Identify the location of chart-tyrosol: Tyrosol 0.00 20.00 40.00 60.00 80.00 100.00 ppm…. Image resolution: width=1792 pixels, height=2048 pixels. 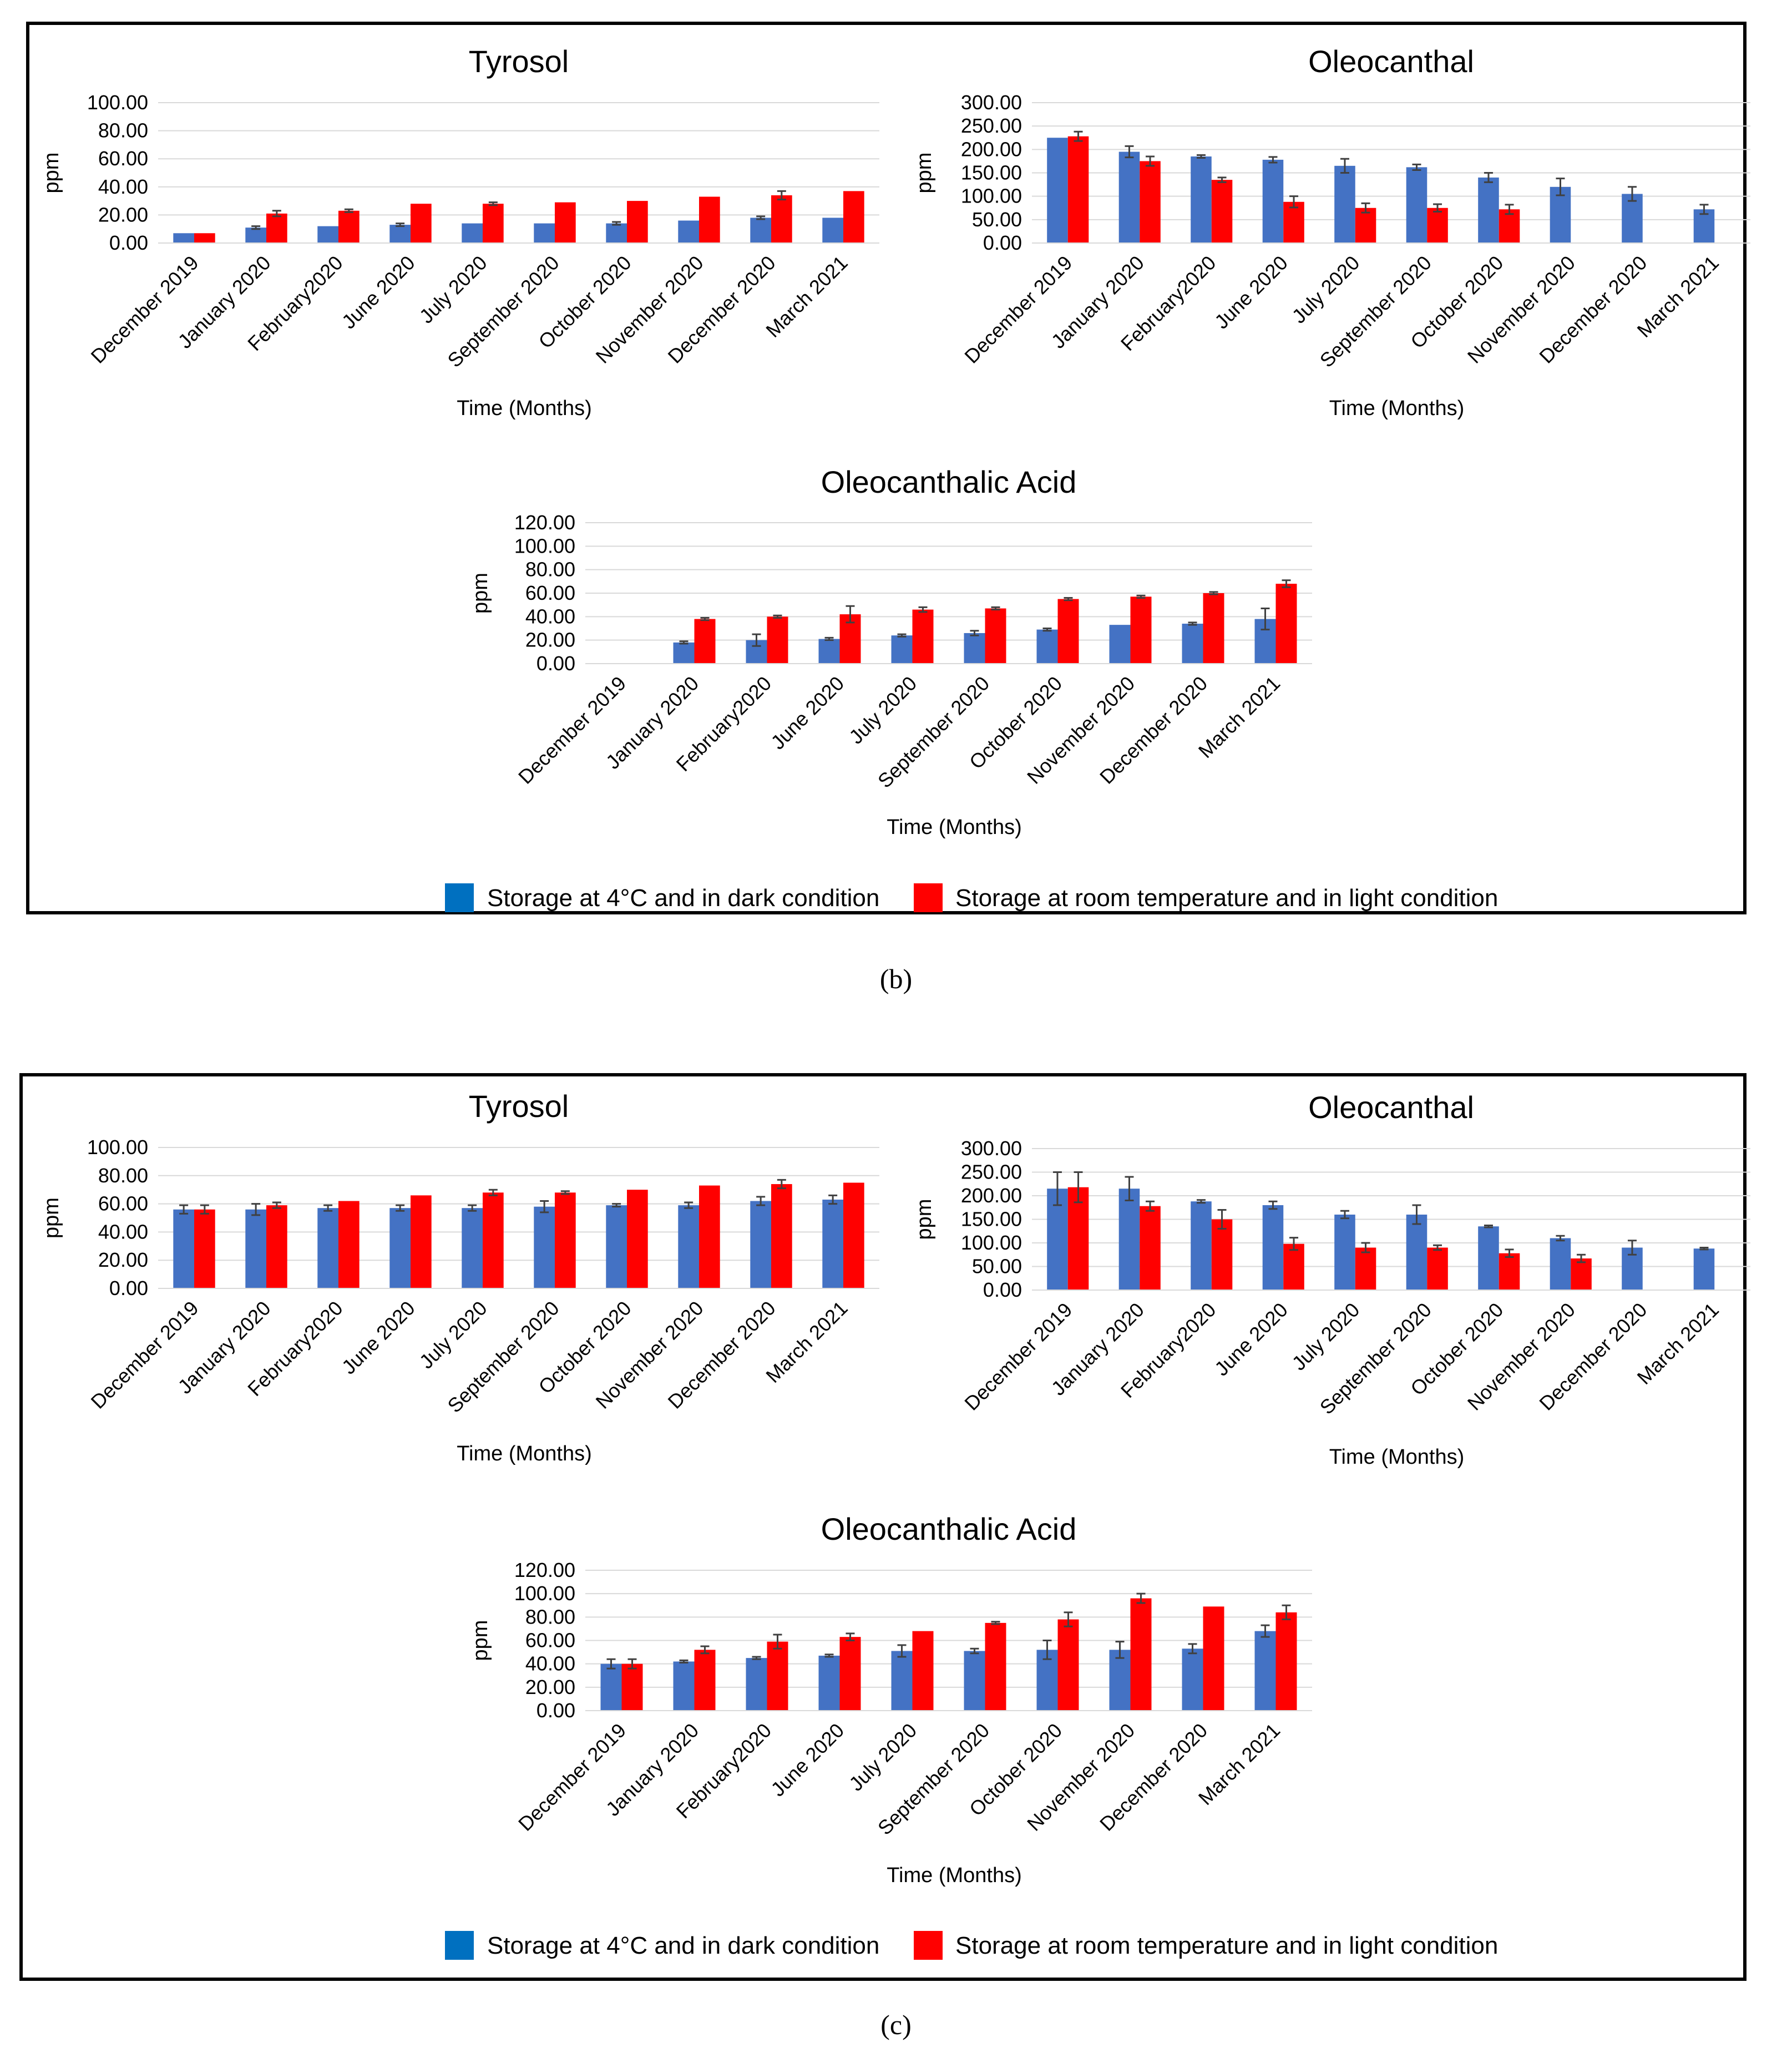
(460, 232).